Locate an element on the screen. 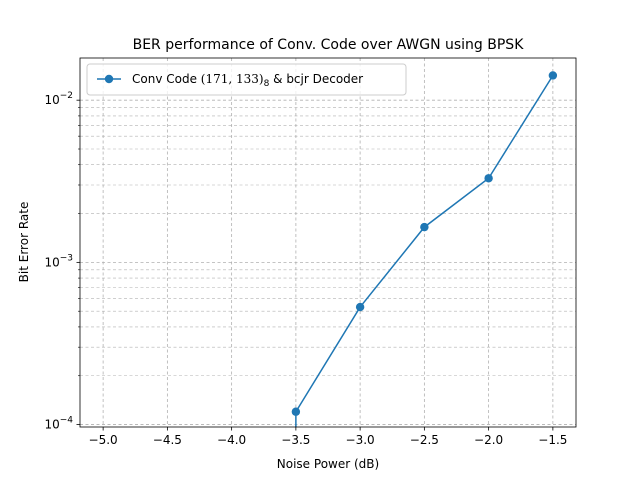  y-axis-ticks: 10−410−310−2 is located at coordinates (62, 261).